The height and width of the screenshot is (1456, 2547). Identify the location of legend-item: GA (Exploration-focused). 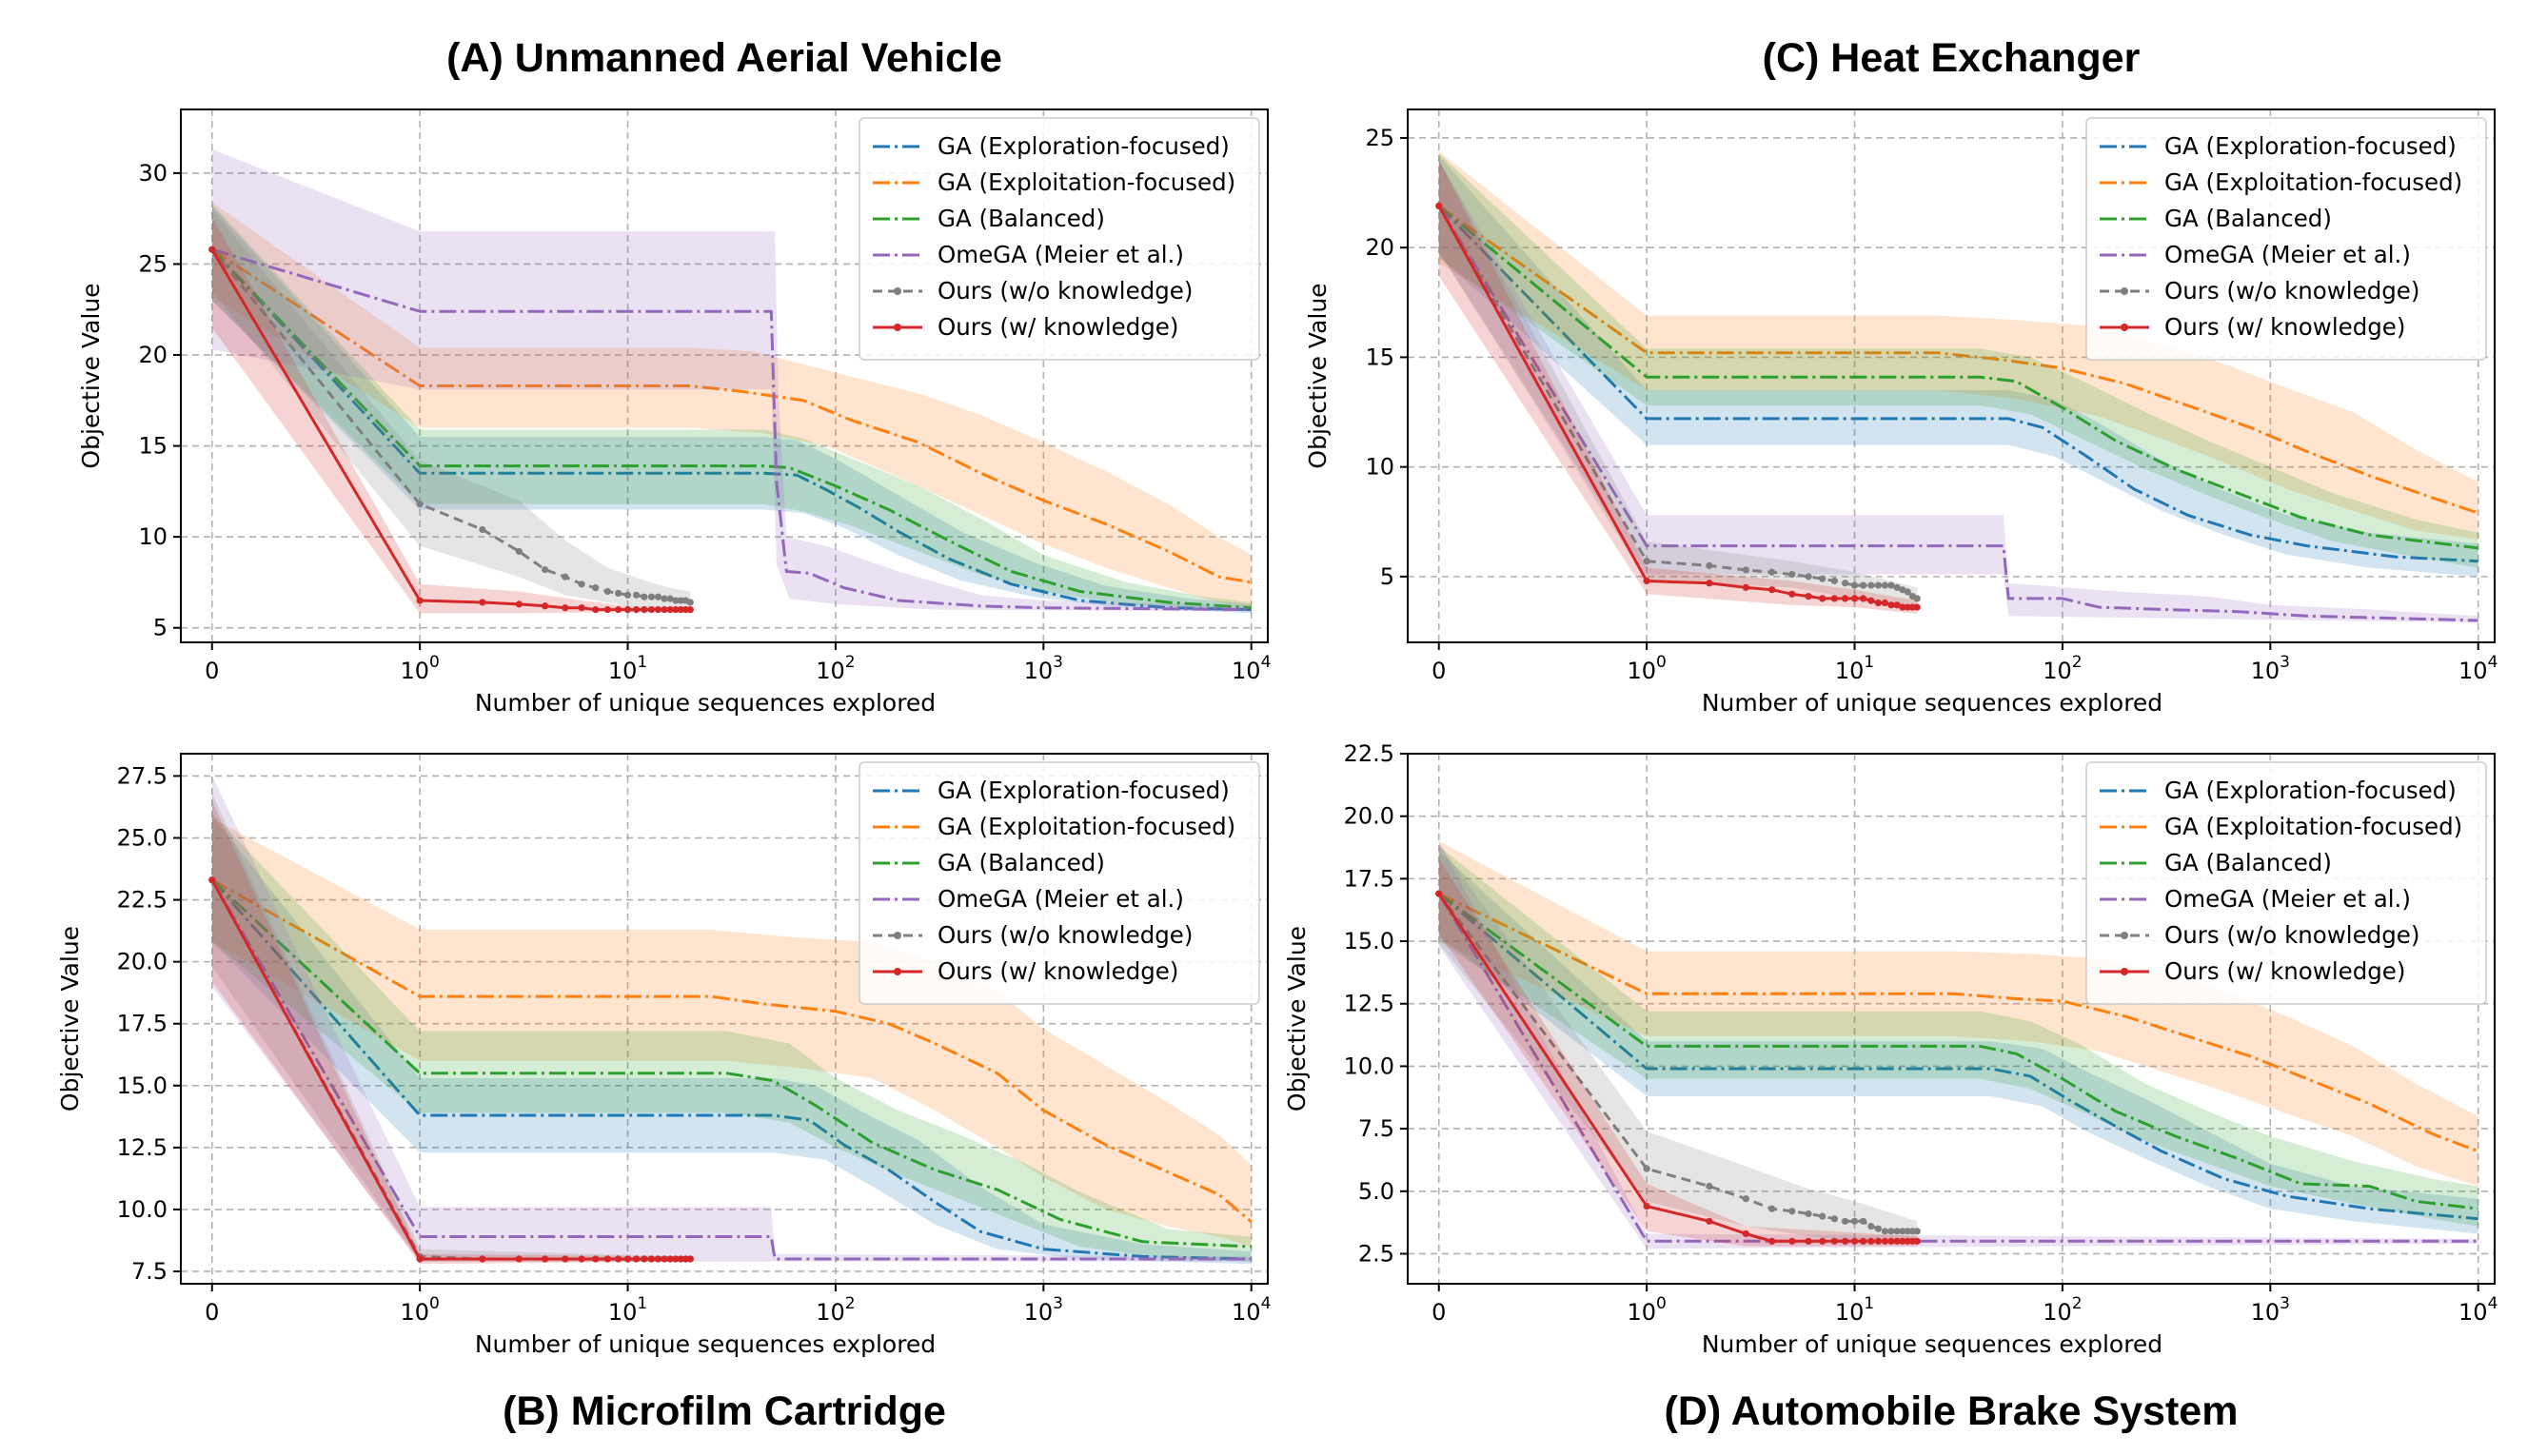
(1051, 790).